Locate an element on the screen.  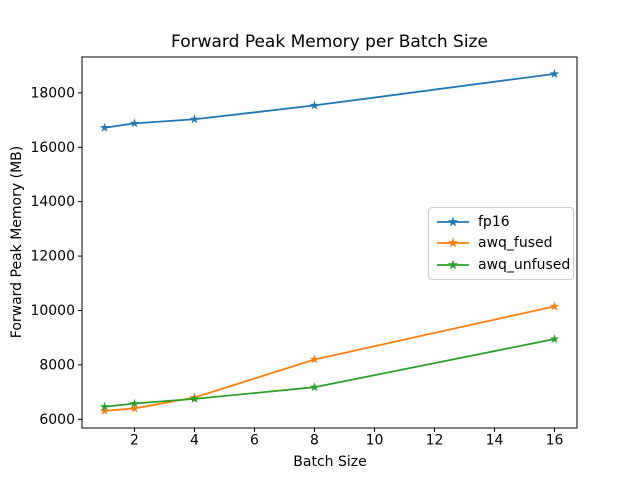
legend-label-fp16: fp16 is located at coordinates (494, 221).